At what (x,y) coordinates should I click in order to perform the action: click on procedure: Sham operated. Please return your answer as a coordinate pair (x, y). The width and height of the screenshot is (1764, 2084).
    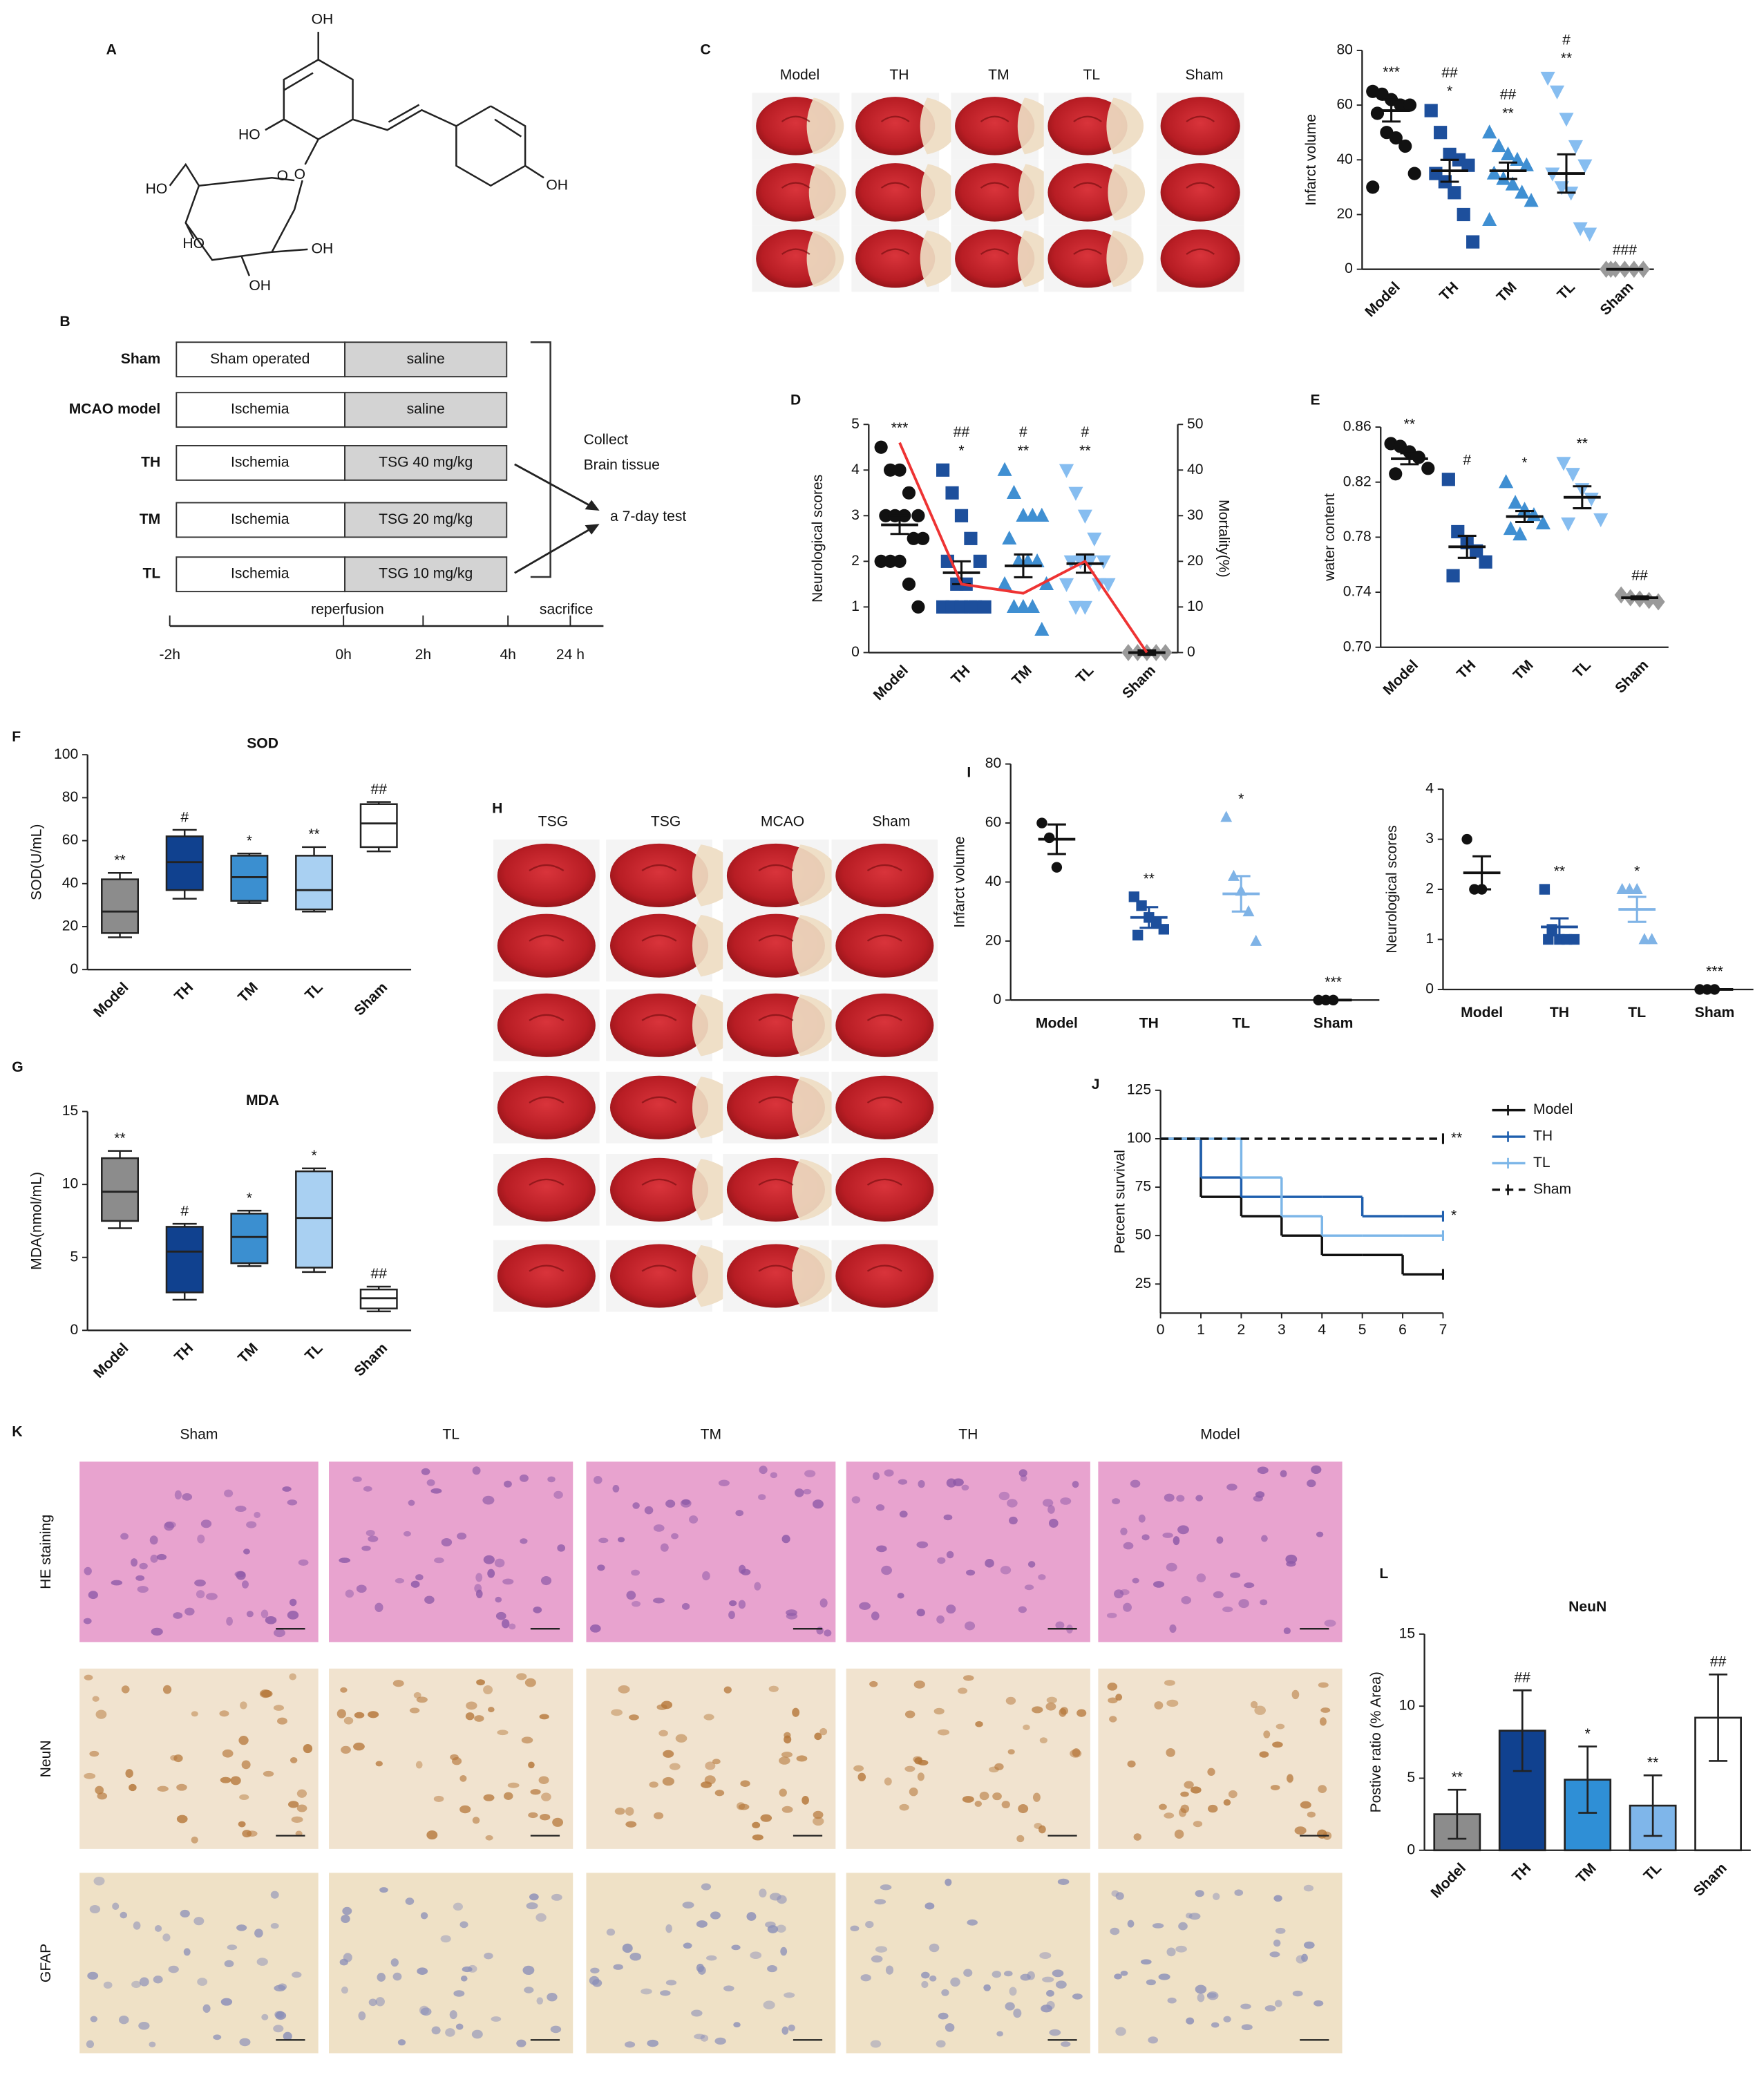
    Looking at the image, I should click on (260, 359).